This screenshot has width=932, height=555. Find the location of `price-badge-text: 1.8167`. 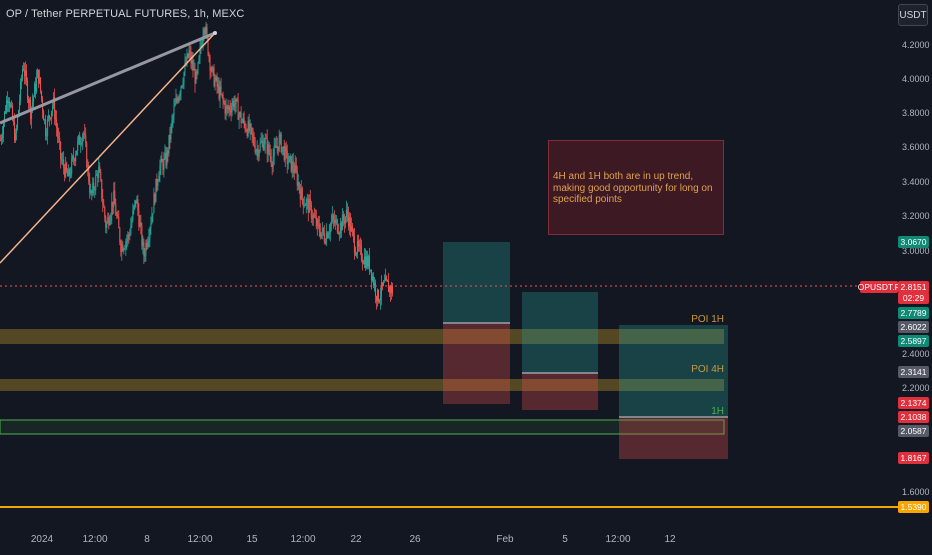

price-badge-text: 1.8167 is located at coordinates (914, 458).